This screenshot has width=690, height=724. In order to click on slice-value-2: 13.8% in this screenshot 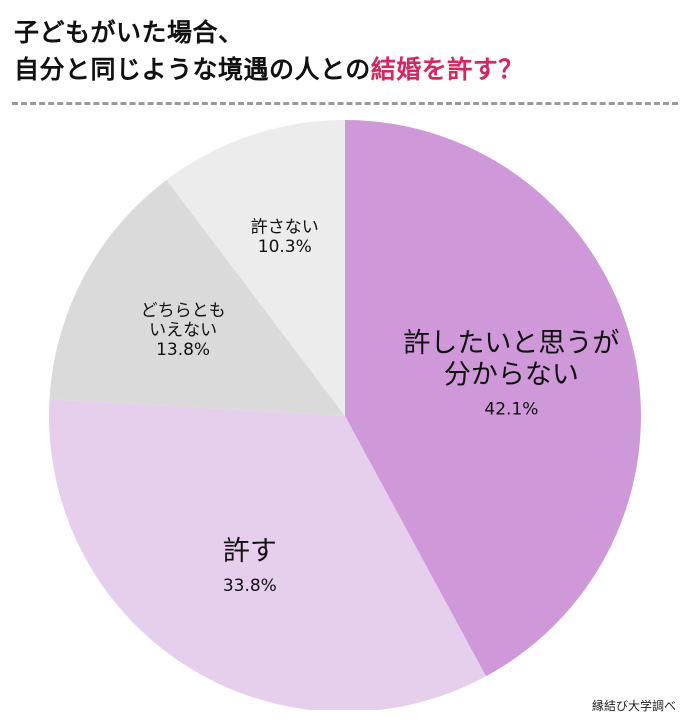, I will do `click(183, 350)`.